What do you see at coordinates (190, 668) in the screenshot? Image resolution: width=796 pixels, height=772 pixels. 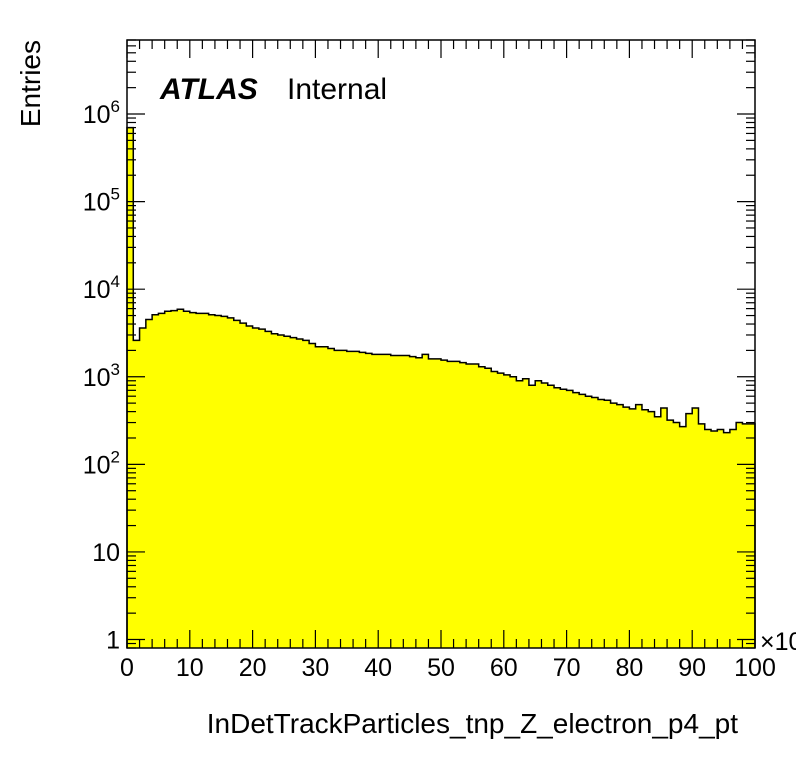 I see `x-tick-label: 10` at bounding box center [190, 668].